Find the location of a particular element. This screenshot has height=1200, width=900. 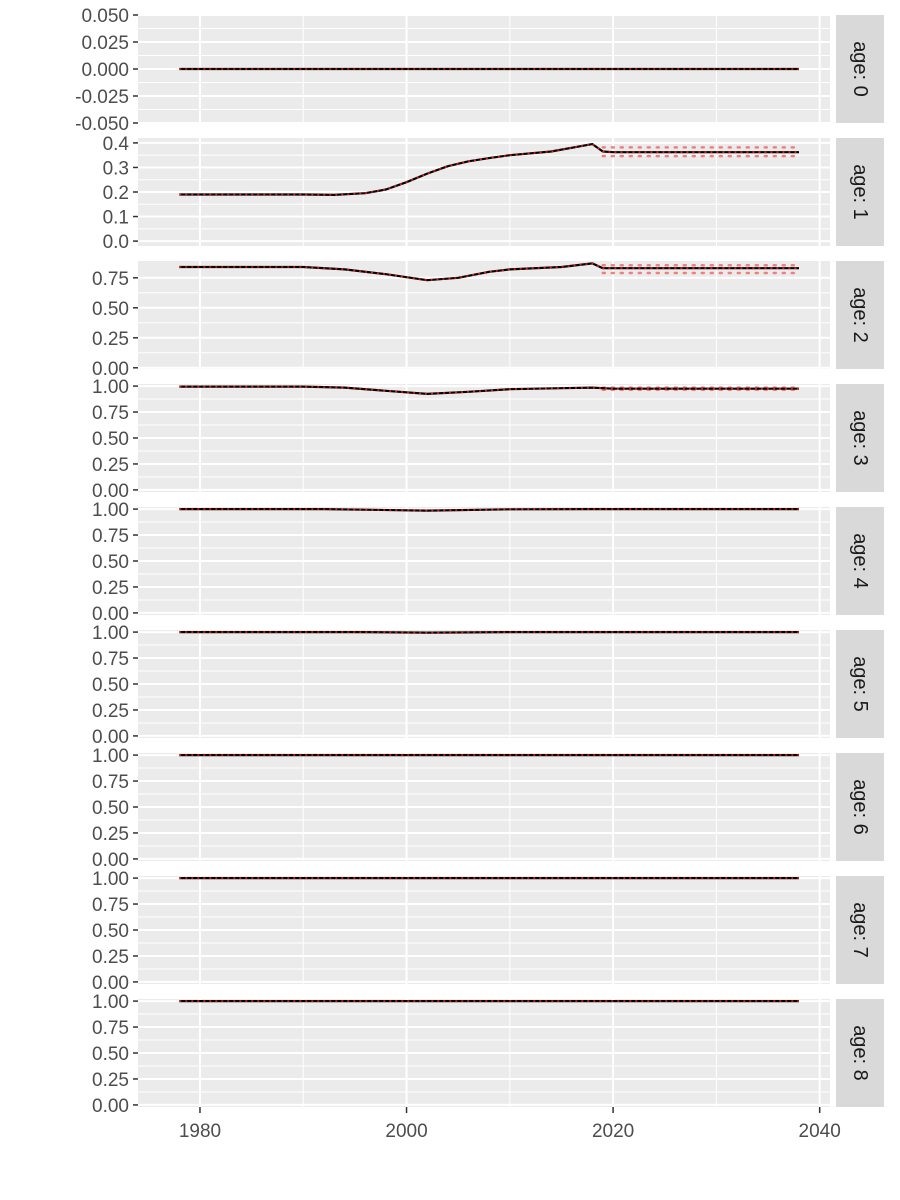

facet-strip-label: age: 2 is located at coordinates (860, 315).